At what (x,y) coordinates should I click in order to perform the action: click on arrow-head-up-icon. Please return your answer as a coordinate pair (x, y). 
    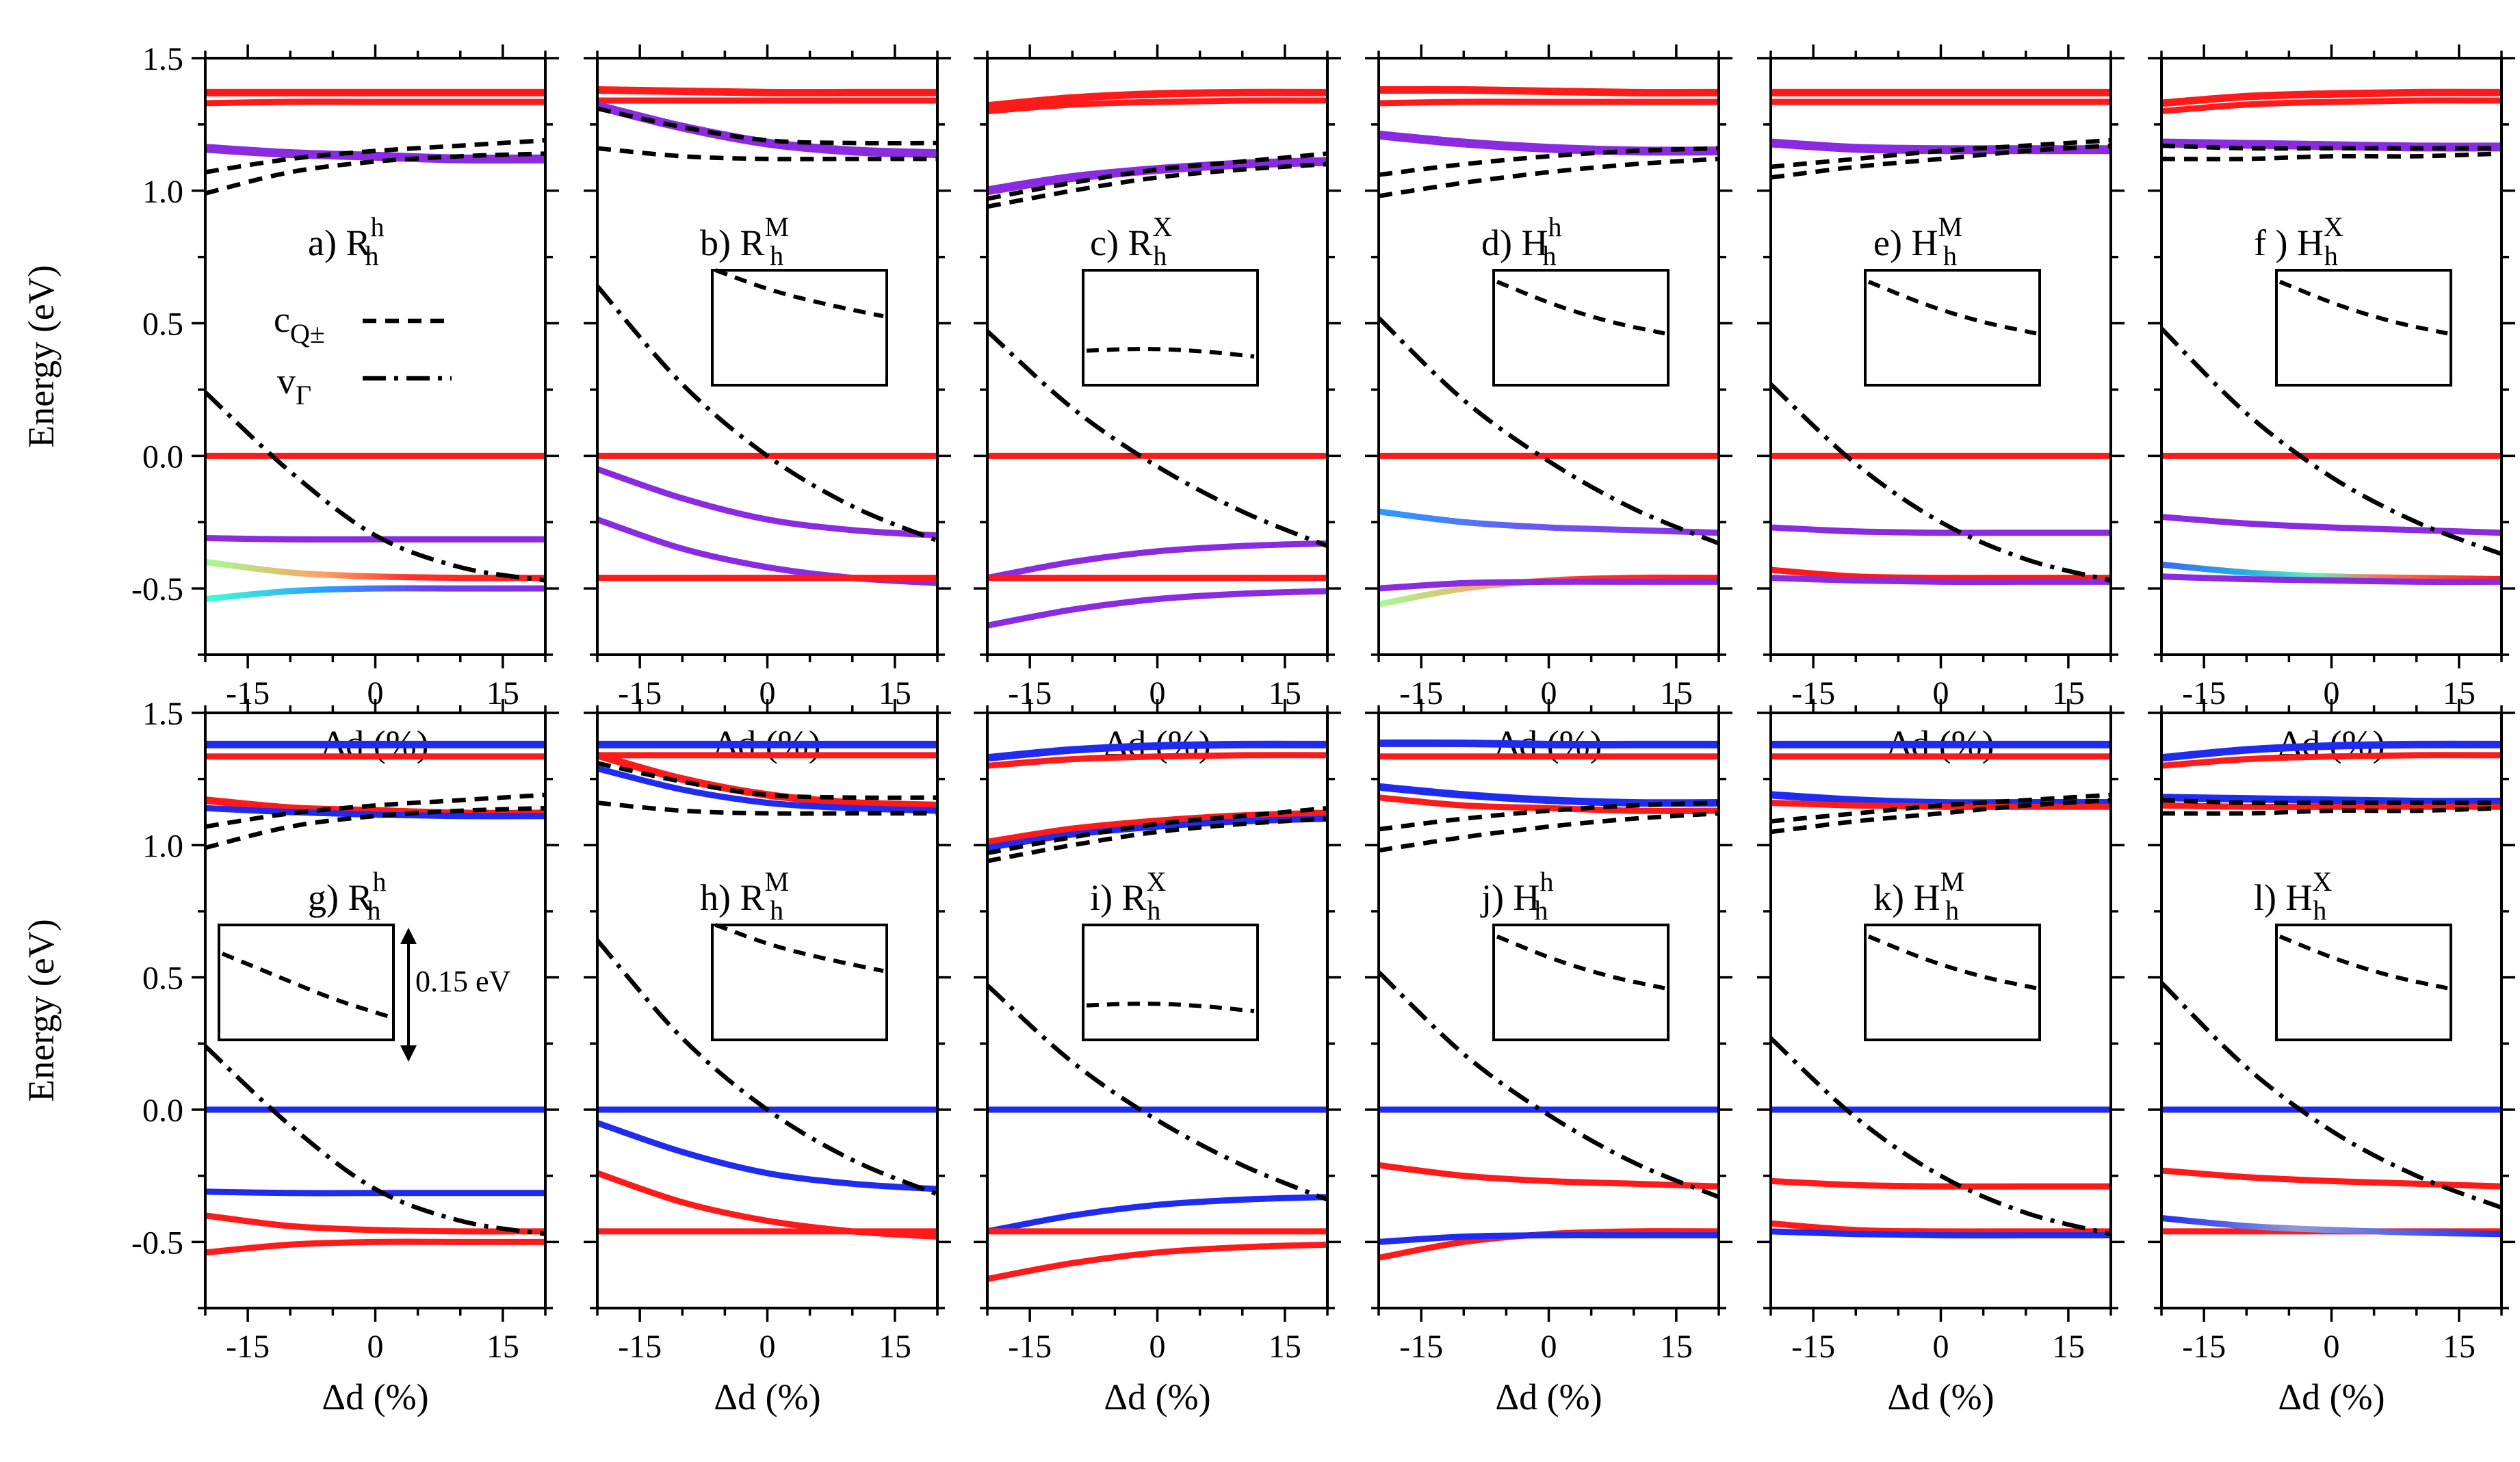
    Looking at the image, I should click on (408, 936).